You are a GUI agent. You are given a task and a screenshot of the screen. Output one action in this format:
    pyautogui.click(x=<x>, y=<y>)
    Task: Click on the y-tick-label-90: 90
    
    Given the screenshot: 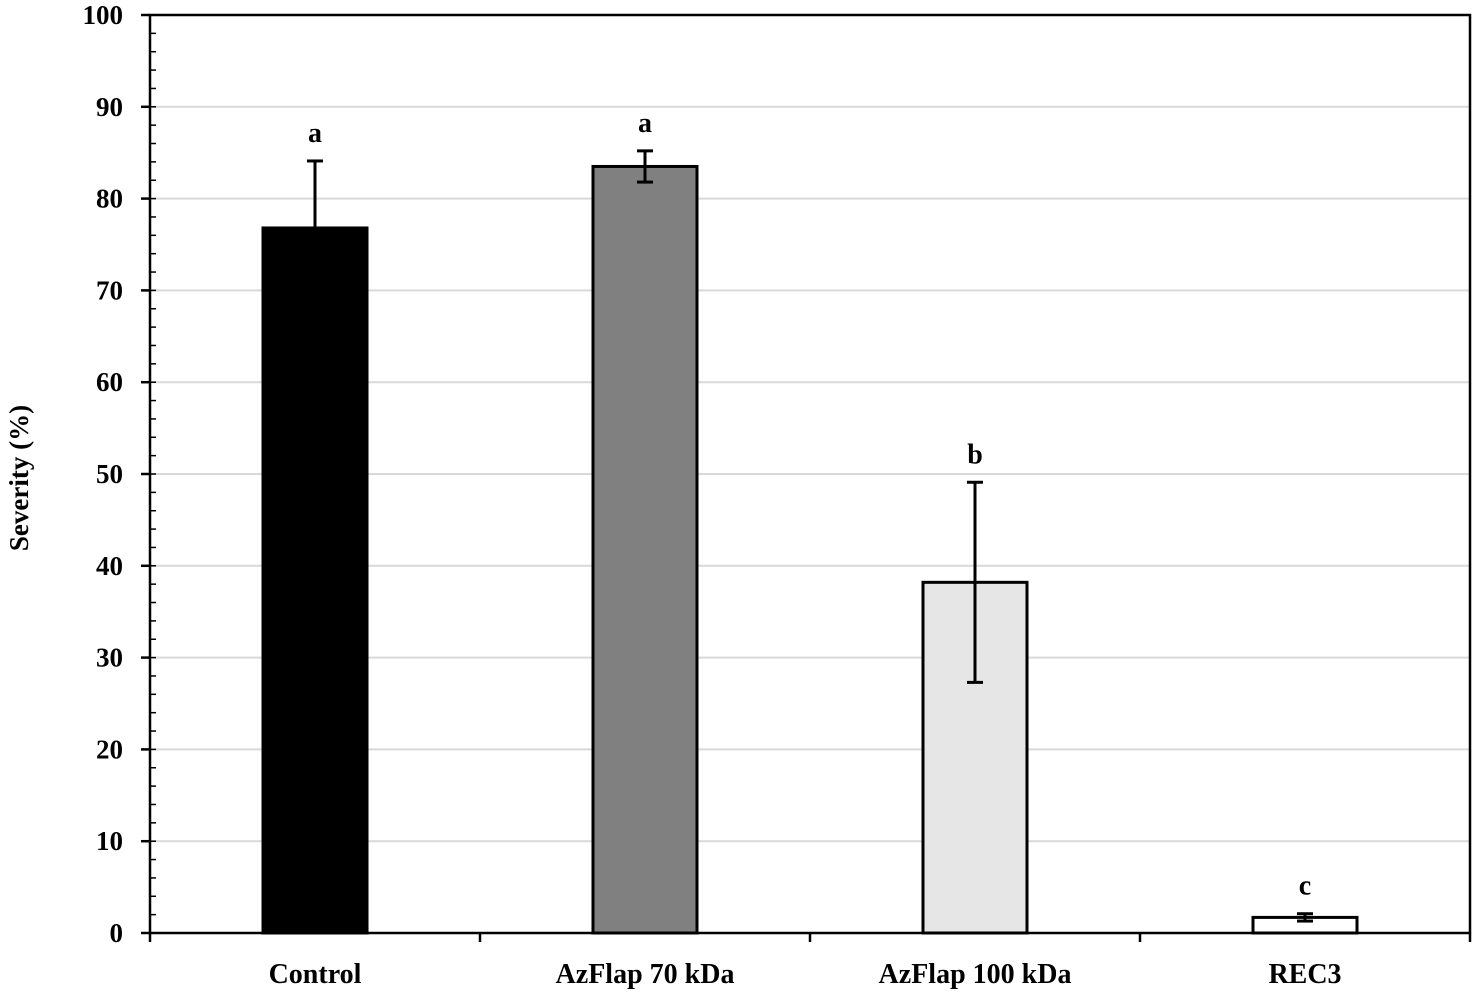 What is the action you would take?
    pyautogui.click(x=109, y=107)
    